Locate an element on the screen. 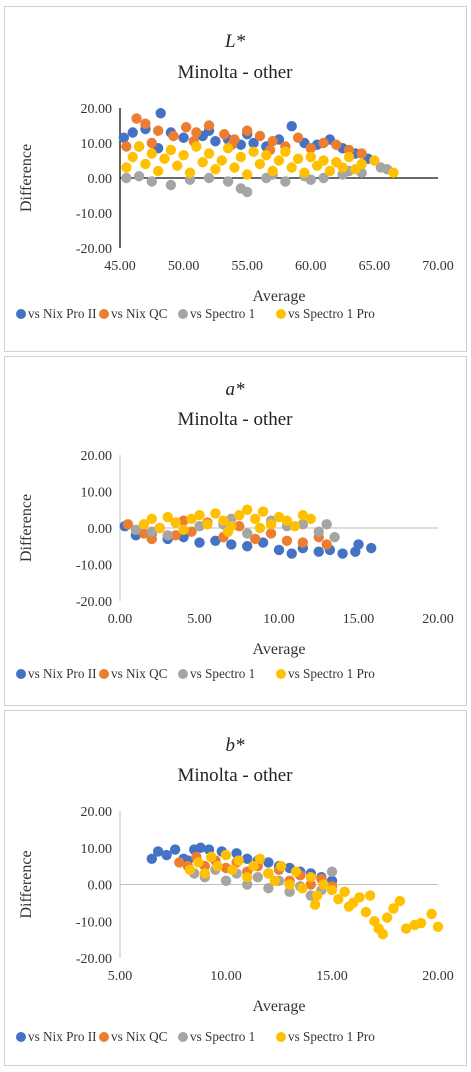 This screenshot has width=471, height=1072. x-tick-label: 60.00 is located at coordinates (311, 266).